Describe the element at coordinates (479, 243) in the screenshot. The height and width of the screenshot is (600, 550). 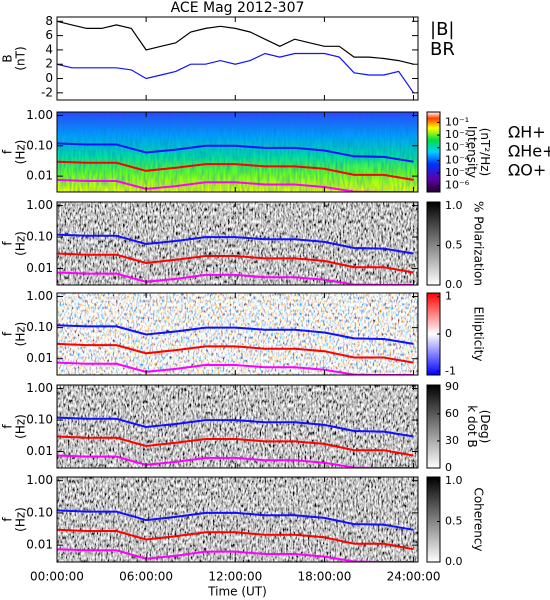
I see `colorbar-label: % Polarization` at that location.